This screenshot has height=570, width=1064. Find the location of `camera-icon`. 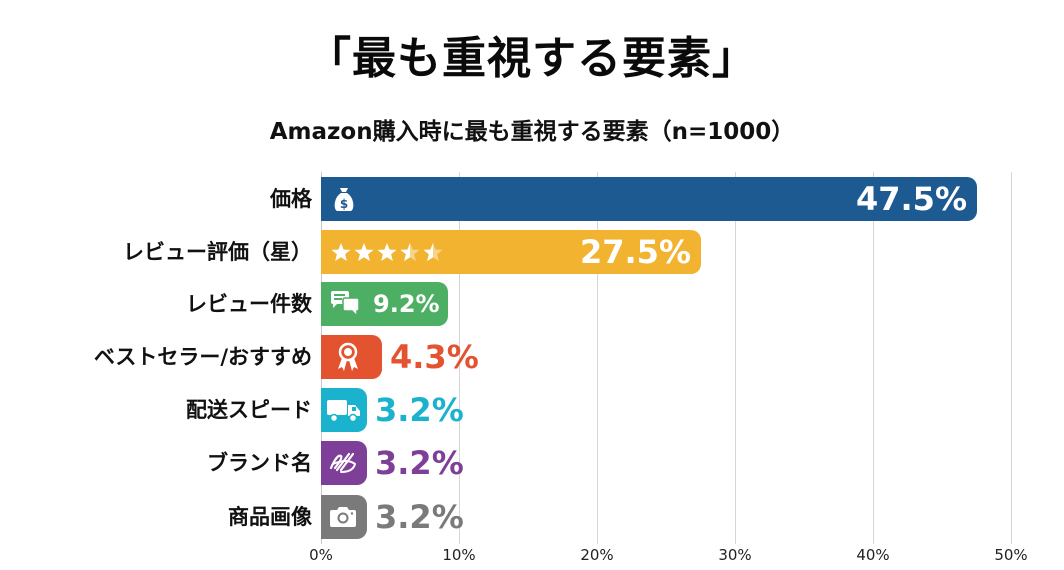

camera-icon is located at coordinates (343, 517).